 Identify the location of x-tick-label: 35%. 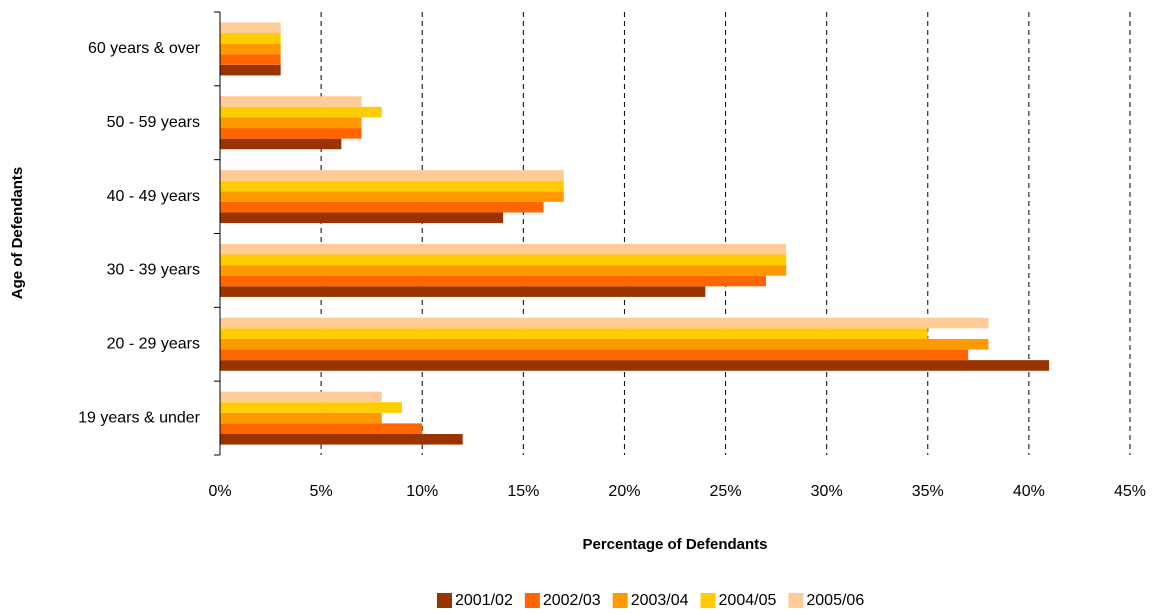
(928, 491).